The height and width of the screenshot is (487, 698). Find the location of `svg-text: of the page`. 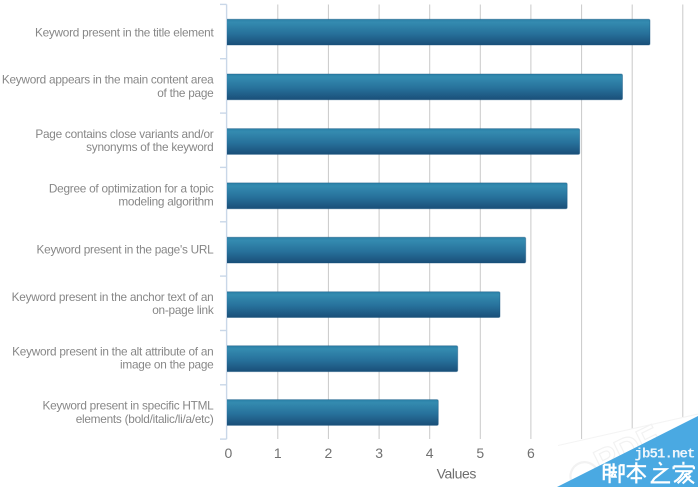

svg-text: of the page is located at coordinates (185, 93).